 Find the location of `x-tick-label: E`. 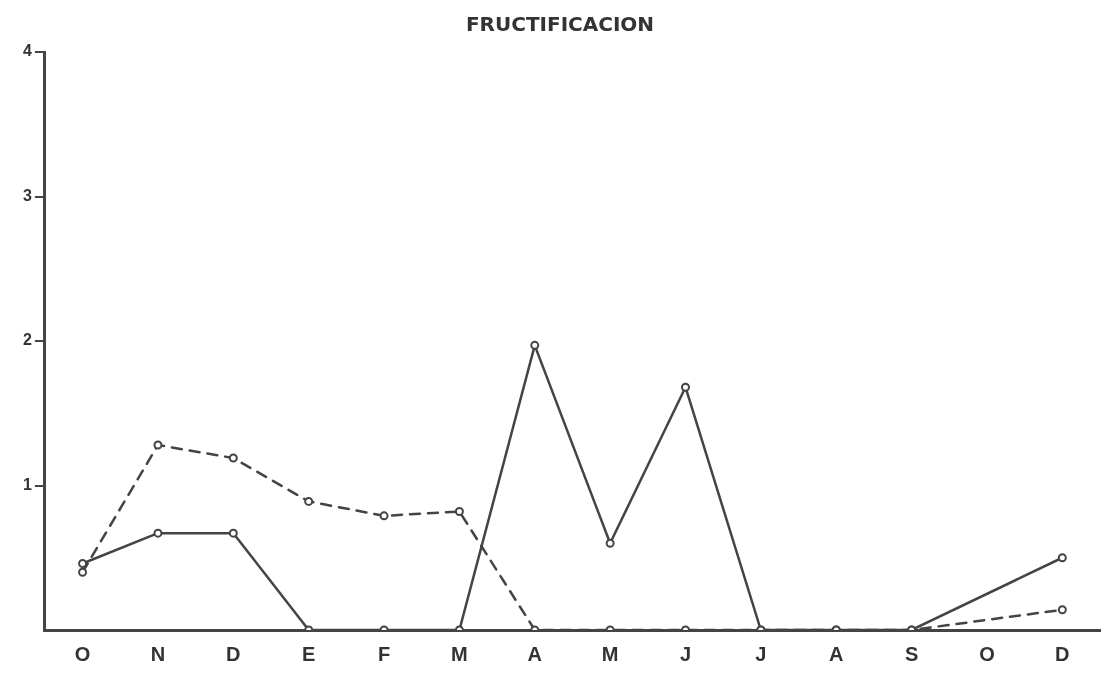

x-tick-label: E is located at coordinates (309, 653).